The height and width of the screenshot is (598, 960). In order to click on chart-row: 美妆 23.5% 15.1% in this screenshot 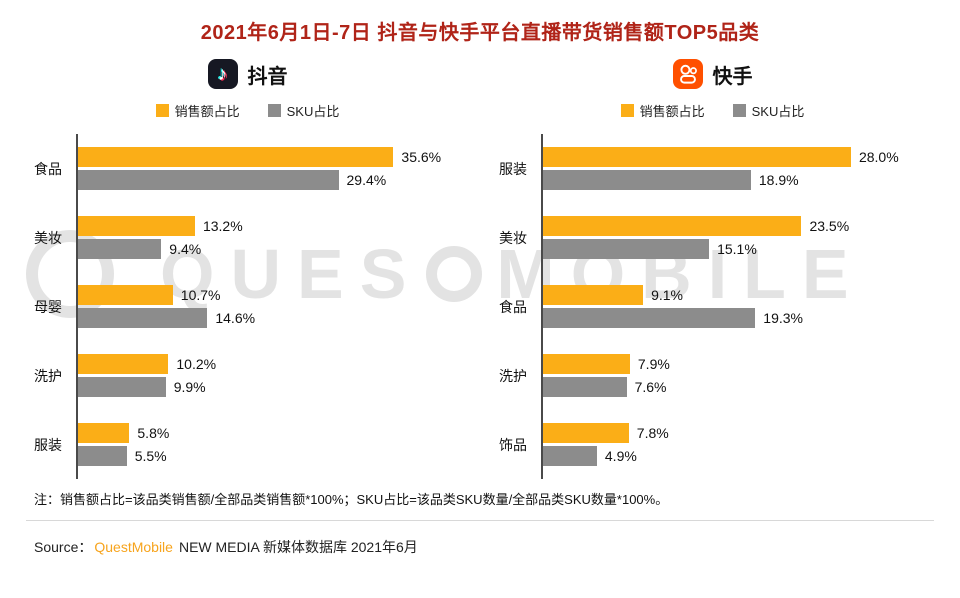, I will do `click(712, 237)`.